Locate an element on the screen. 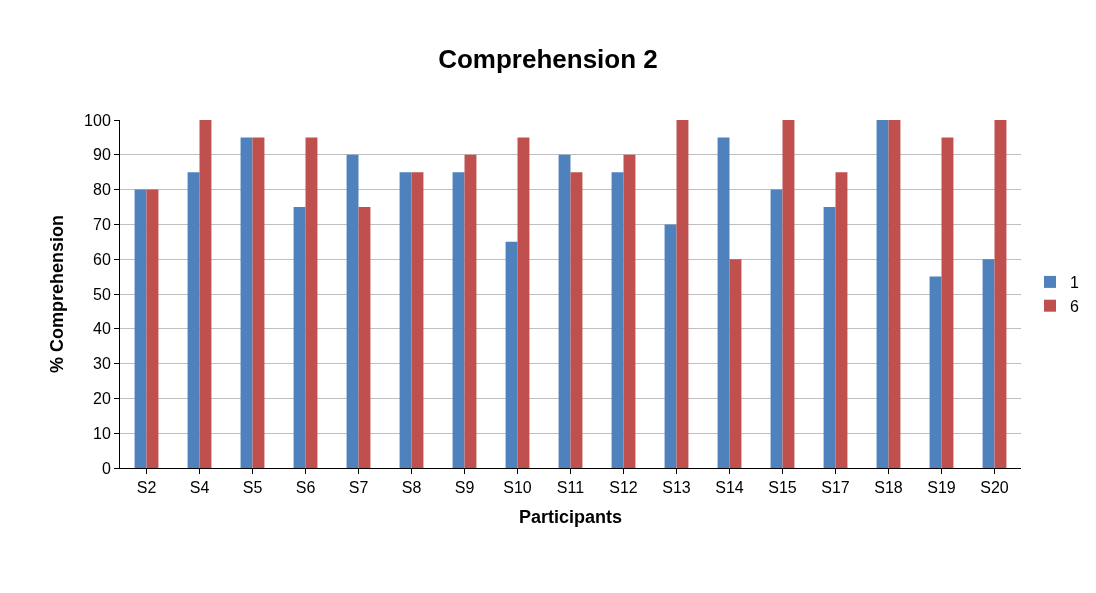  x-tick-label: S11 is located at coordinates (570, 488).